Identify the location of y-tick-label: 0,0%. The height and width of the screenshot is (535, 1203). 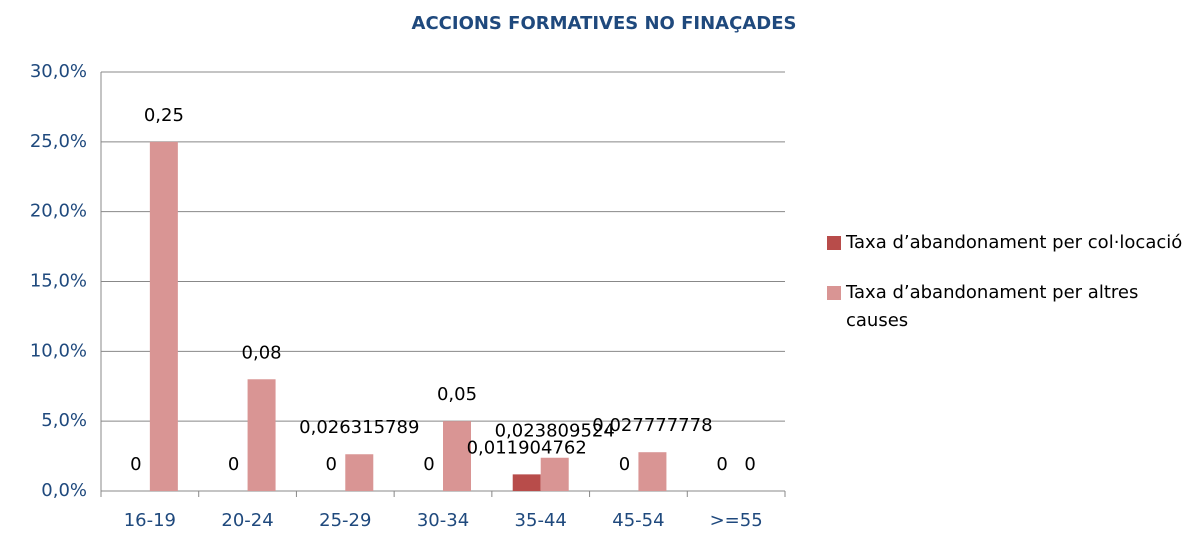
(64, 490).